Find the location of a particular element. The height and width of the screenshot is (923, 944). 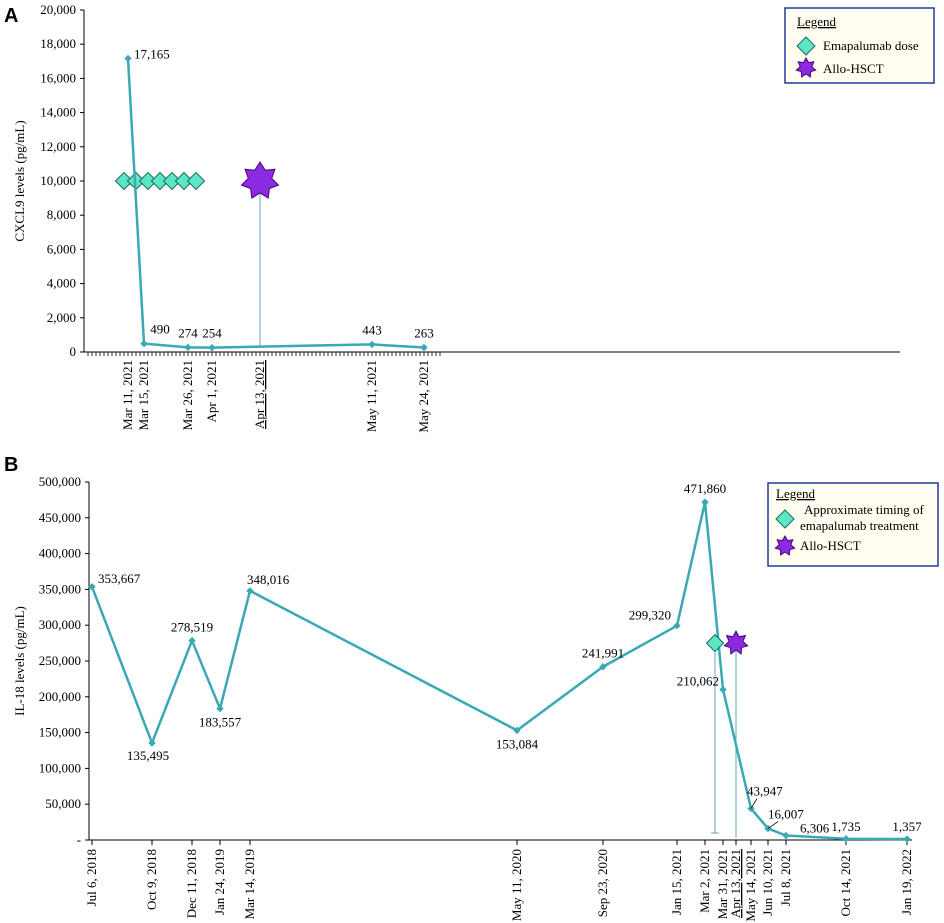

a-x-tick-label: Mar 11, 2021 is located at coordinates (127, 395).